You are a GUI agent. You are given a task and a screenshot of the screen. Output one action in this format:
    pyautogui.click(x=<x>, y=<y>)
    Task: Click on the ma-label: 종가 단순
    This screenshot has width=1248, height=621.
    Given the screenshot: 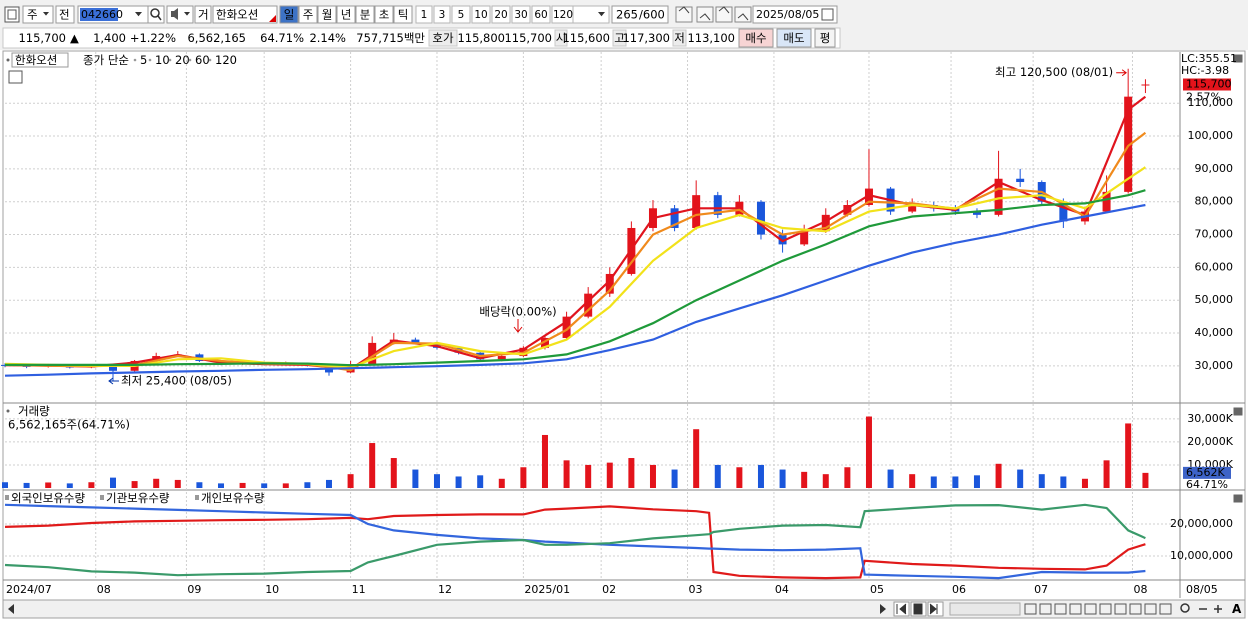 What is the action you would take?
    pyautogui.click(x=106, y=60)
    